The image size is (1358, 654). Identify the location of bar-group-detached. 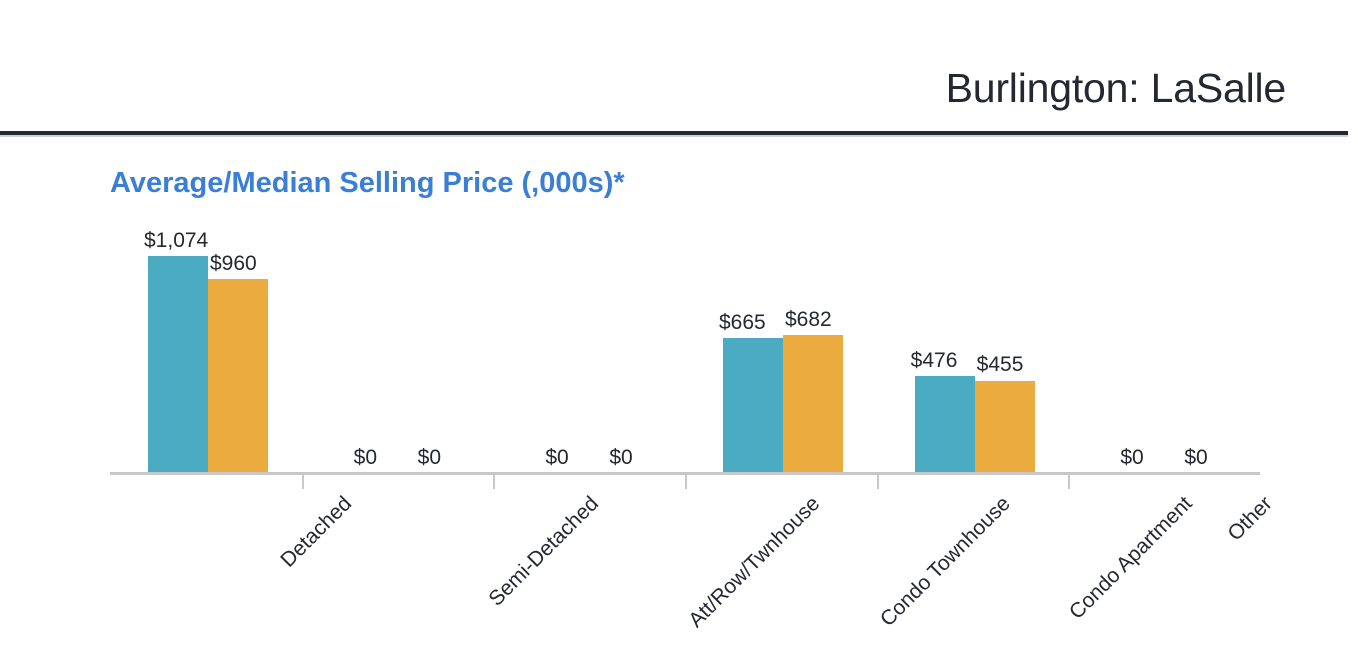
(208, 364).